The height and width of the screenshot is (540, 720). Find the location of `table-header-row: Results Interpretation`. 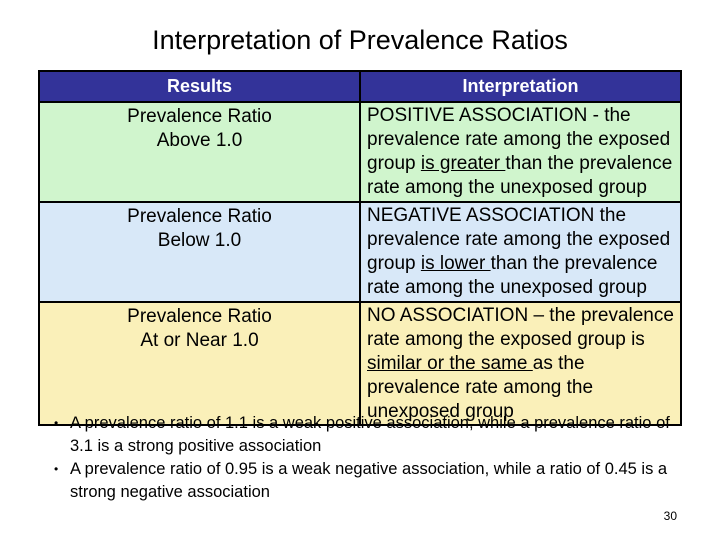

table-header-row: Results Interpretation is located at coordinates (360, 86).